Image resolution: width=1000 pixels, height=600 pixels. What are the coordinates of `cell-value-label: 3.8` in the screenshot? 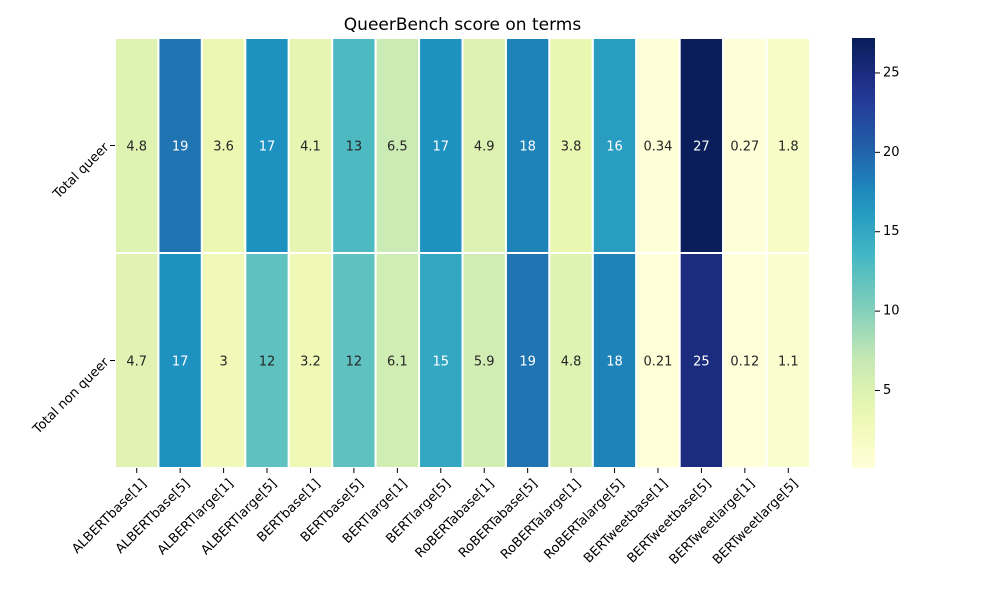 It's located at (571, 147).